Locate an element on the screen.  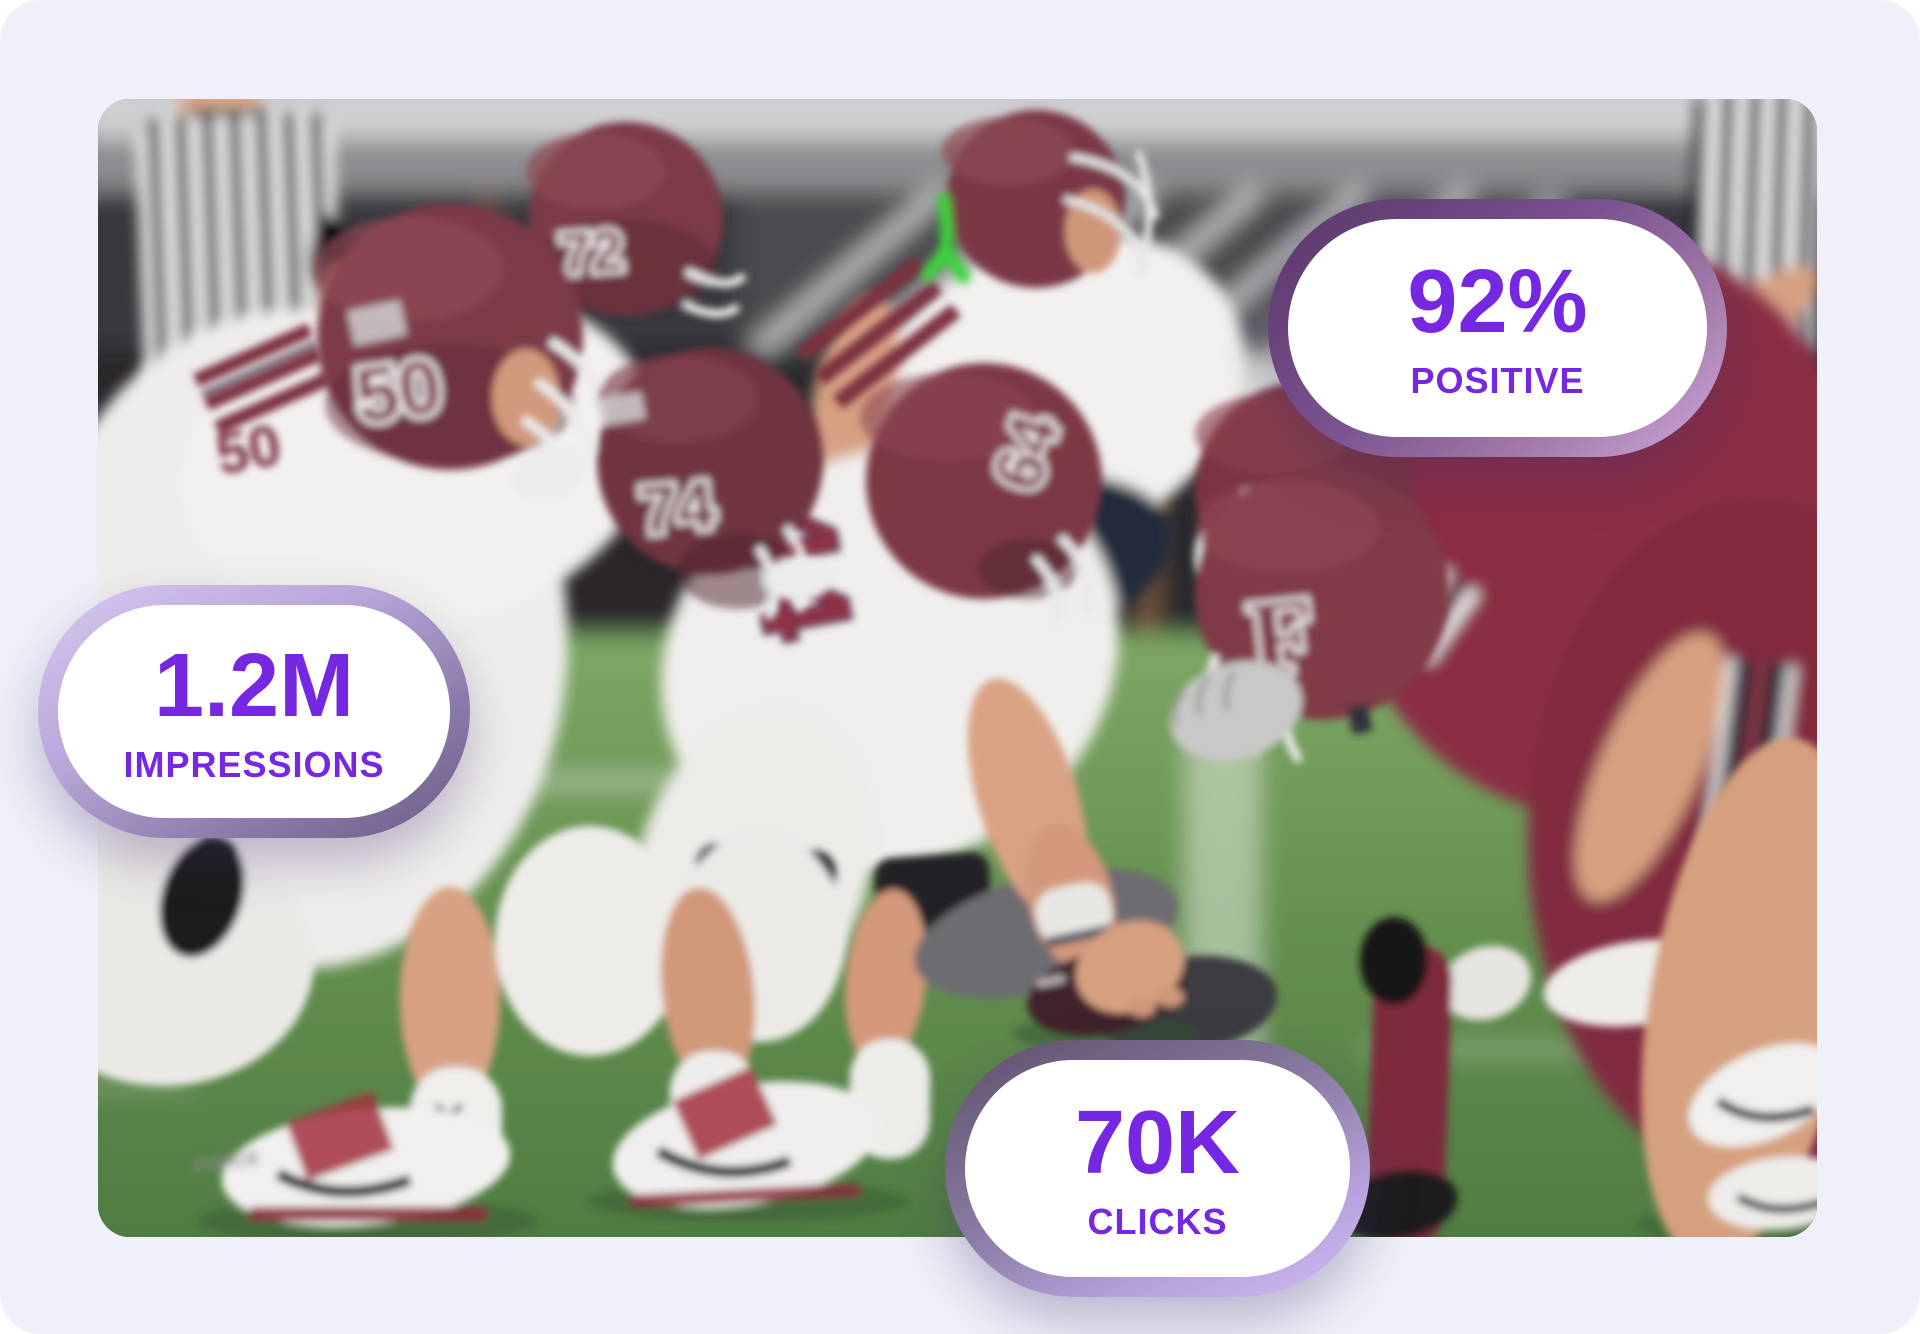
svg-text: 74 is located at coordinates (677, 507).